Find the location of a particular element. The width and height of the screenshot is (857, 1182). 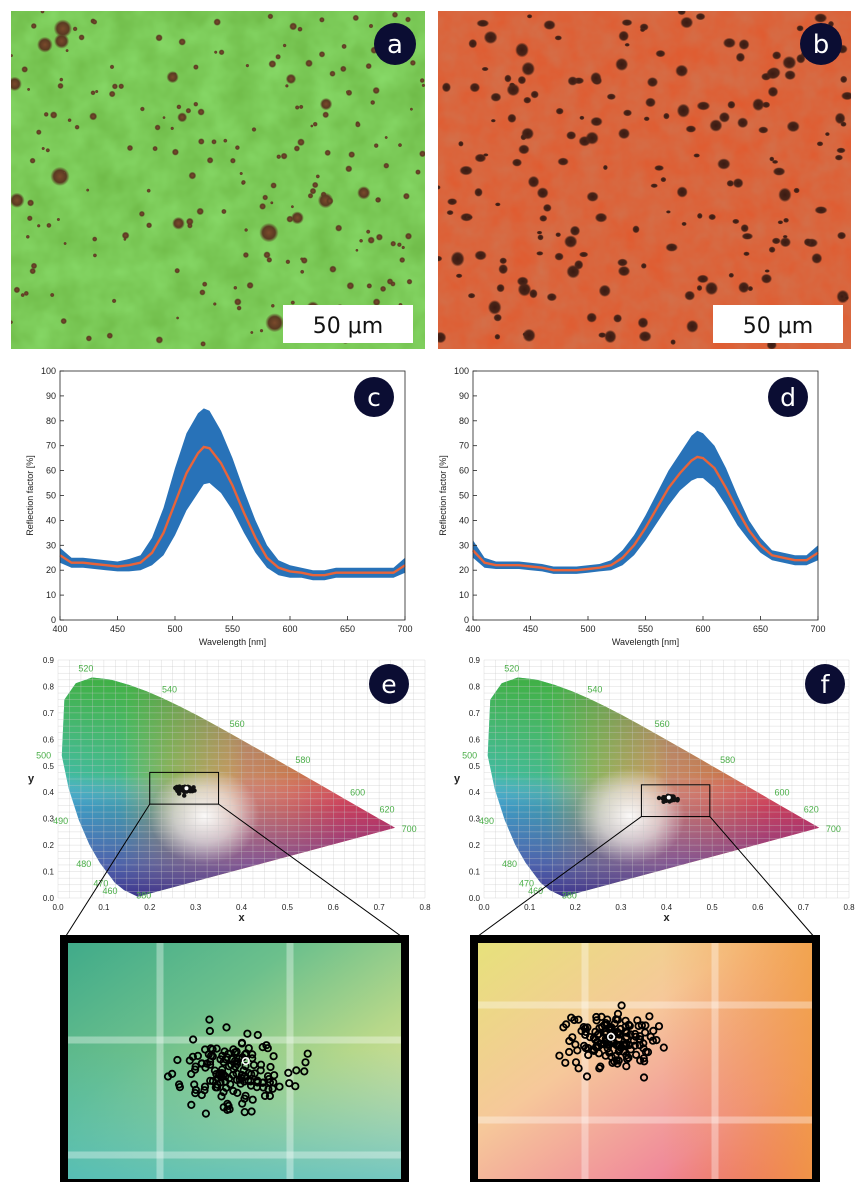

y-tick-label: 80 is located at coordinates (51, 421).